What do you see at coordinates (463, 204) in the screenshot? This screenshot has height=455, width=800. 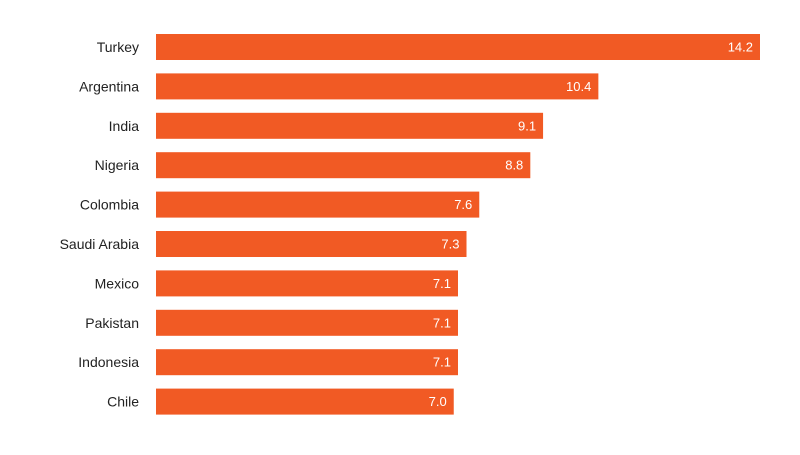 I see `bar-value-label: 7.6` at bounding box center [463, 204].